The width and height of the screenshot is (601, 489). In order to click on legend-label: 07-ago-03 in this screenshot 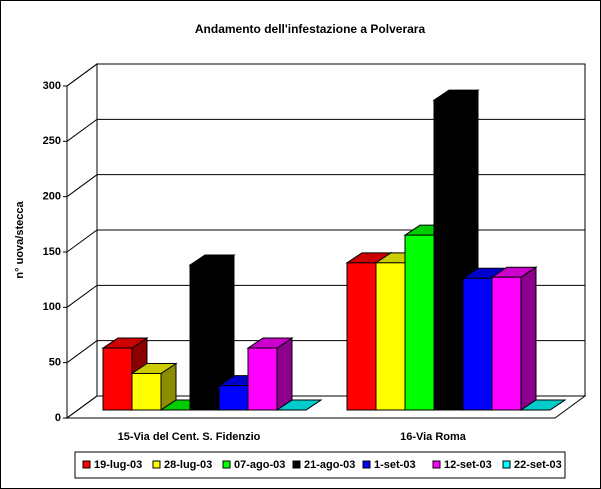, I will do `click(259, 465)`.